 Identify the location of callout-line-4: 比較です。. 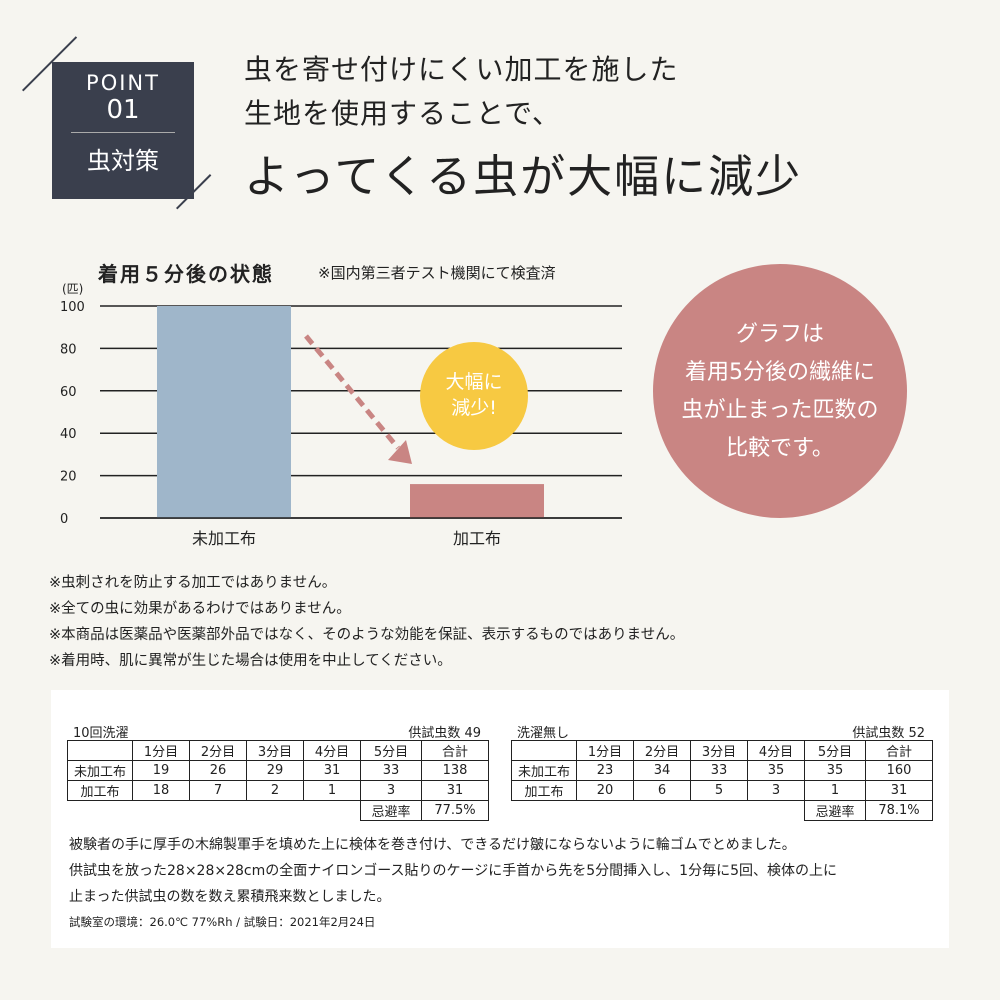
(780, 448).